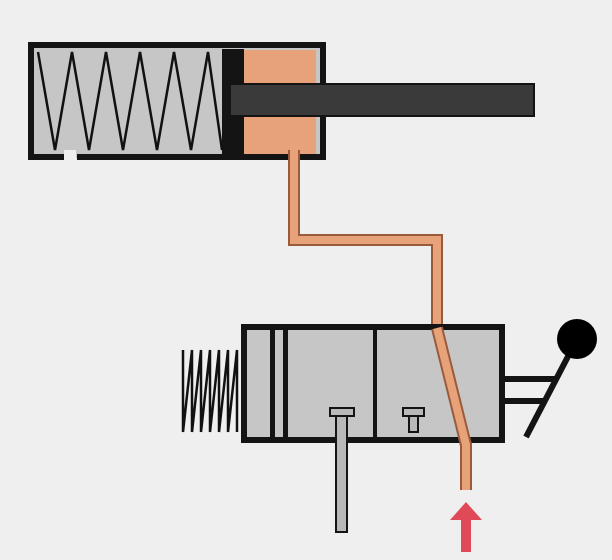 The height and width of the screenshot is (560, 612). Describe the element at coordinates (451, 408) in the screenshot. I see `air-line-valve-section` at that location.